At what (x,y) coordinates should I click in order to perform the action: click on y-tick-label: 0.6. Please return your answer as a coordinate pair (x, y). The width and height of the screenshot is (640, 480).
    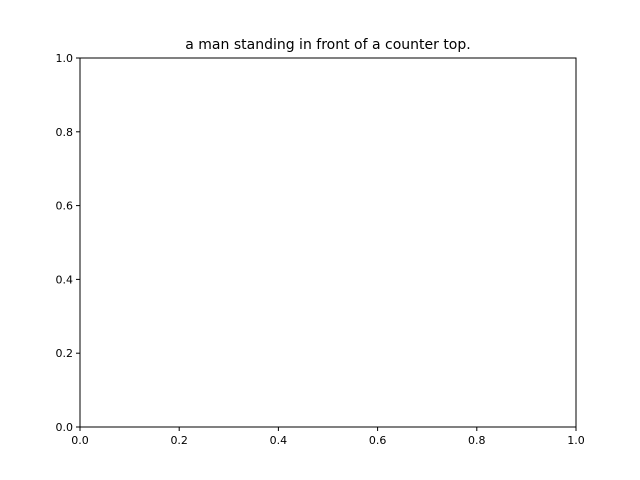
    Looking at the image, I should click on (65, 206).